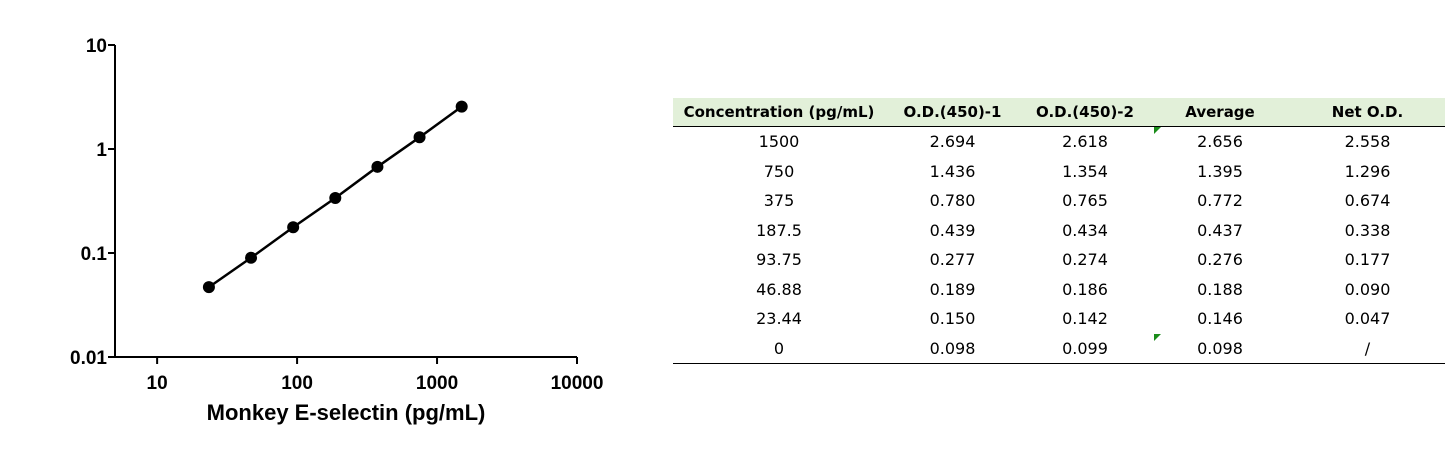  Describe the element at coordinates (577, 383) in the screenshot. I see `x-tick-label: 10000` at that location.